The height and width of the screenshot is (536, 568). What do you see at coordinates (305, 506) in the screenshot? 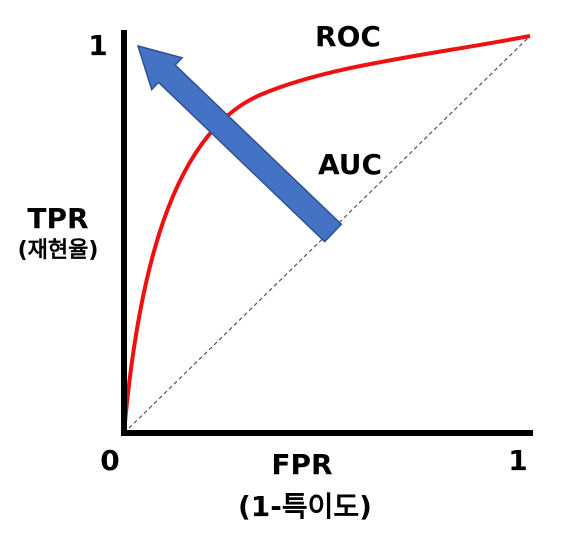
I see `x-subtitle: (1-특이도)` at bounding box center [305, 506].